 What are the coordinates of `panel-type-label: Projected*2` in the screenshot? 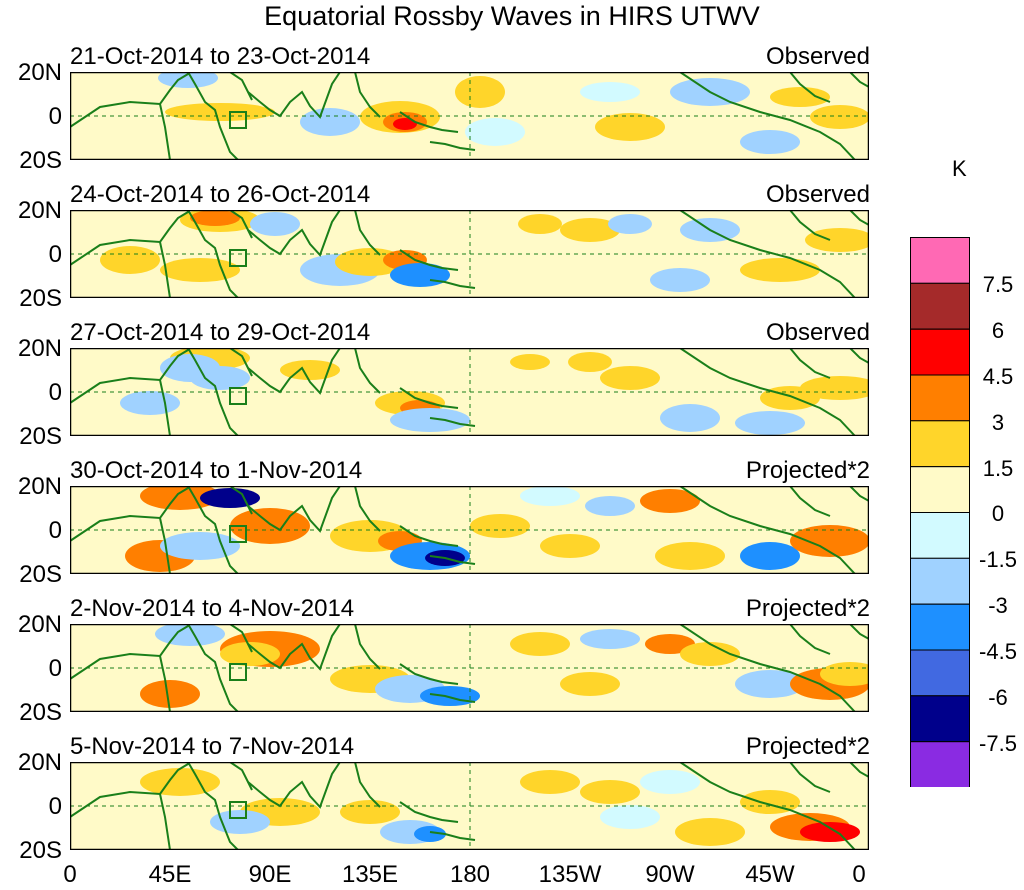 It's located at (807, 470).